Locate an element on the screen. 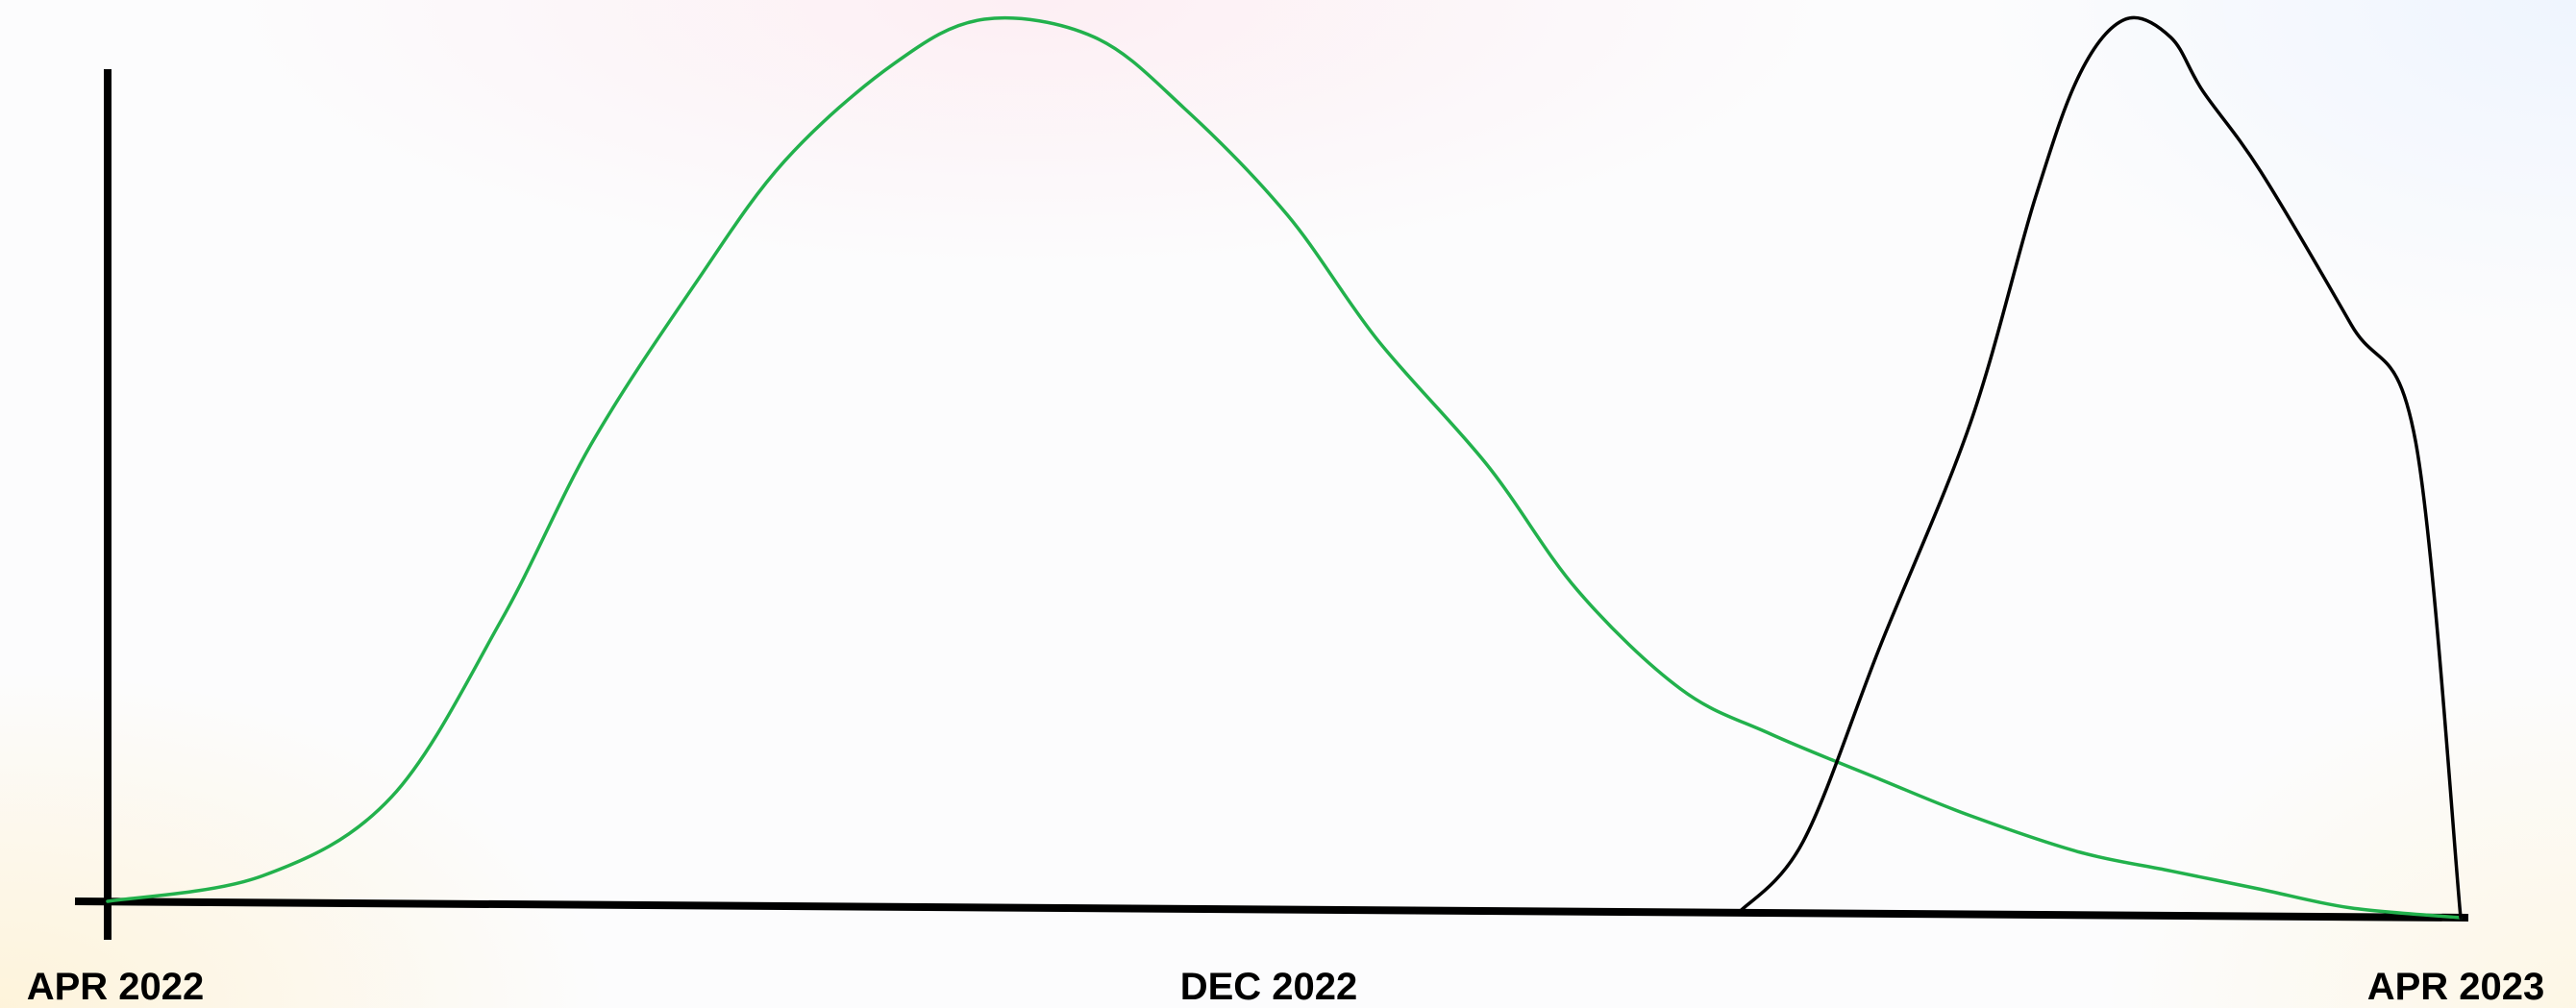 Image resolution: width=2576 pixels, height=1008 pixels. x-axis is located at coordinates (1271, 909).